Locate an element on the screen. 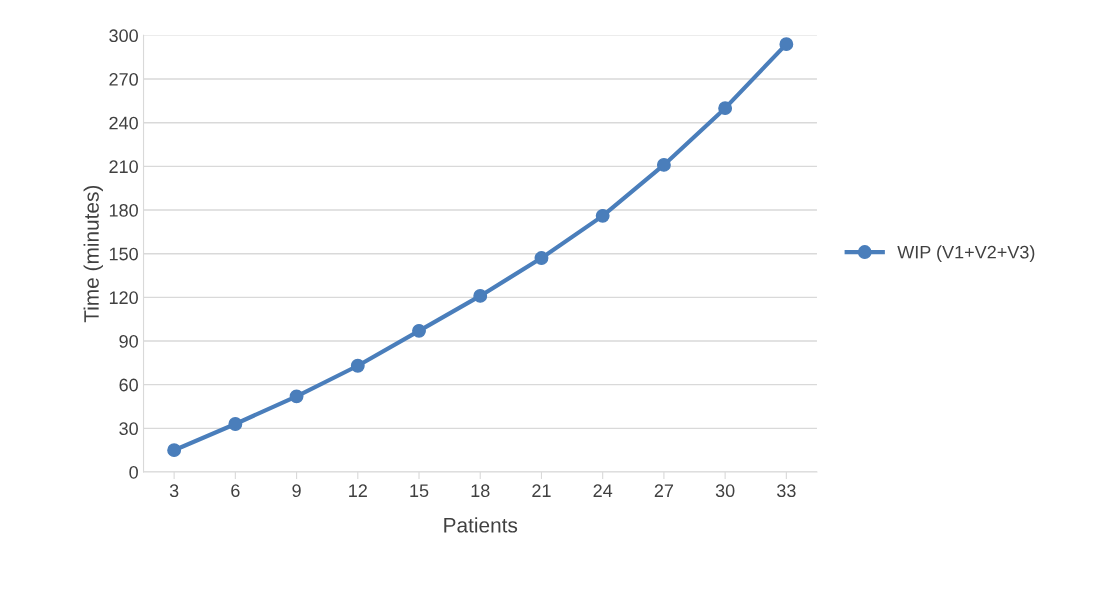  y-tick-label: 240 is located at coordinates (123, 123).